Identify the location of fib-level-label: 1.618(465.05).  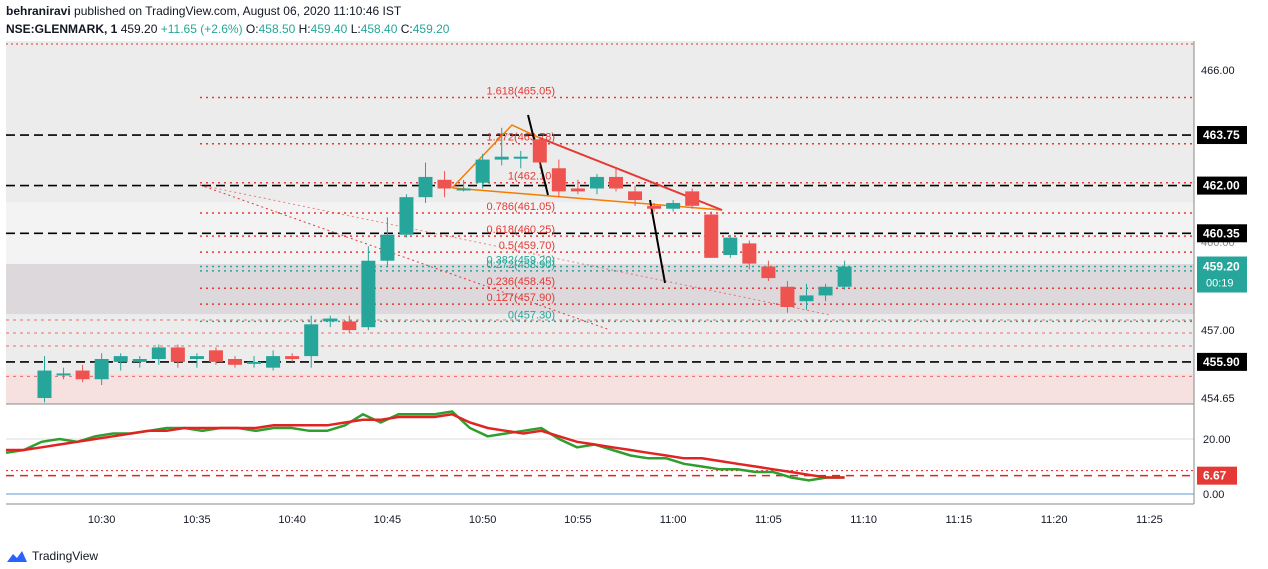
(521, 91).